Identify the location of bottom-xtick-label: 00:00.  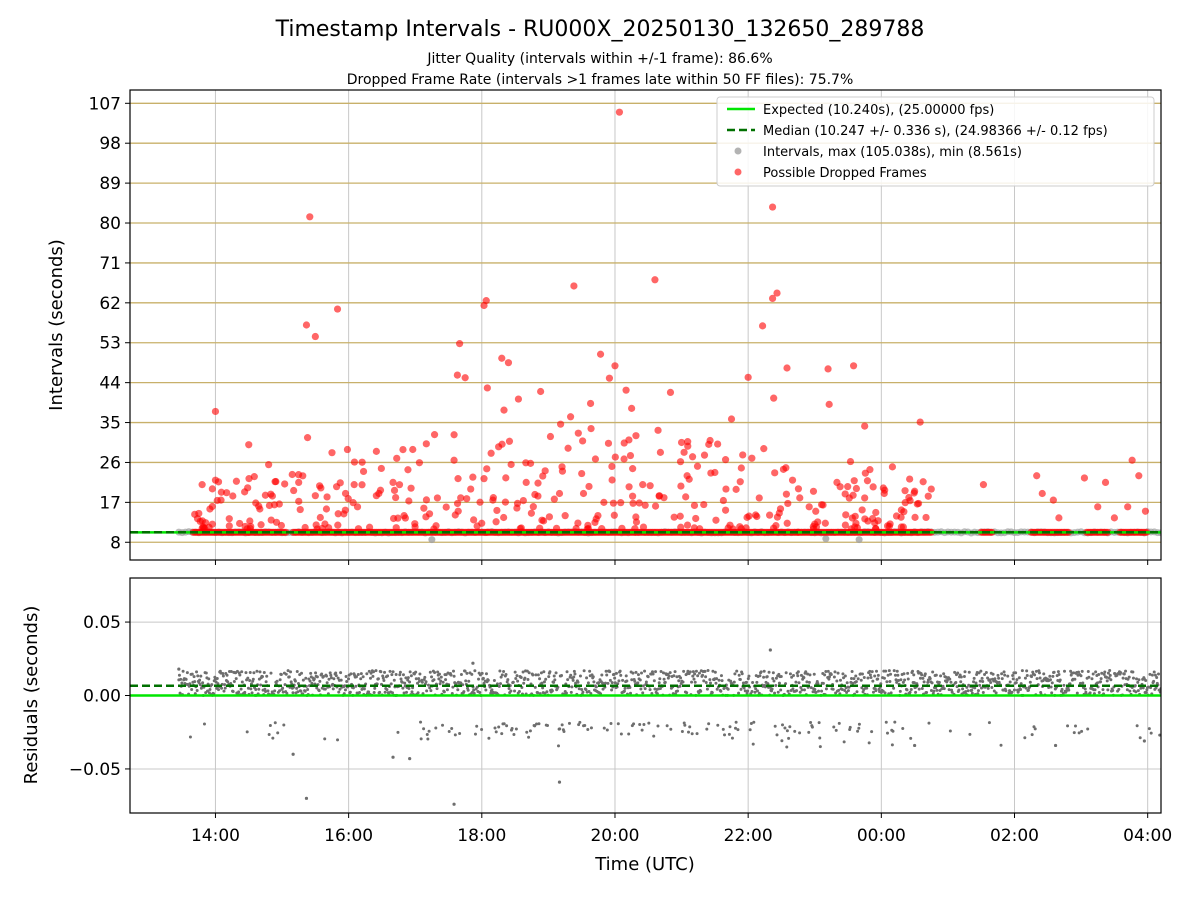
(881, 836).